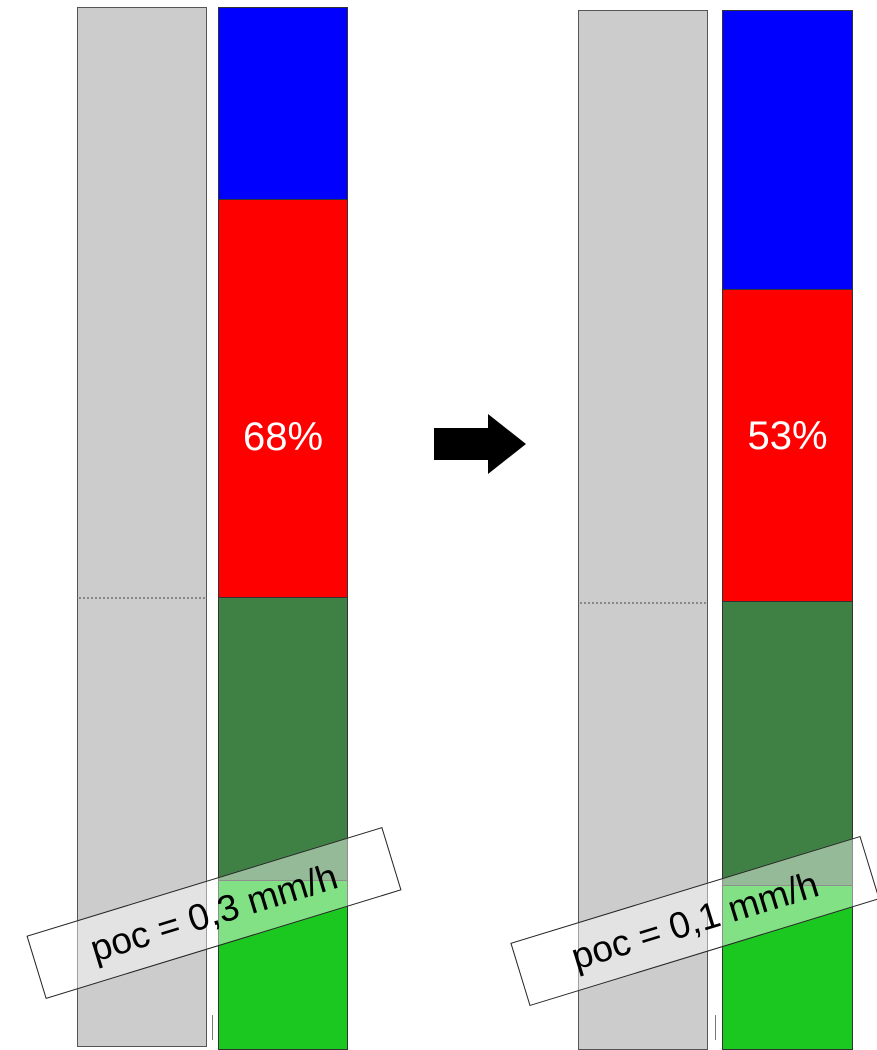 This screenshot has height=1050, width=877. Describe the element at coordinates (283, 437) in the screenshot. I see `percent-label: 68%` at that location.